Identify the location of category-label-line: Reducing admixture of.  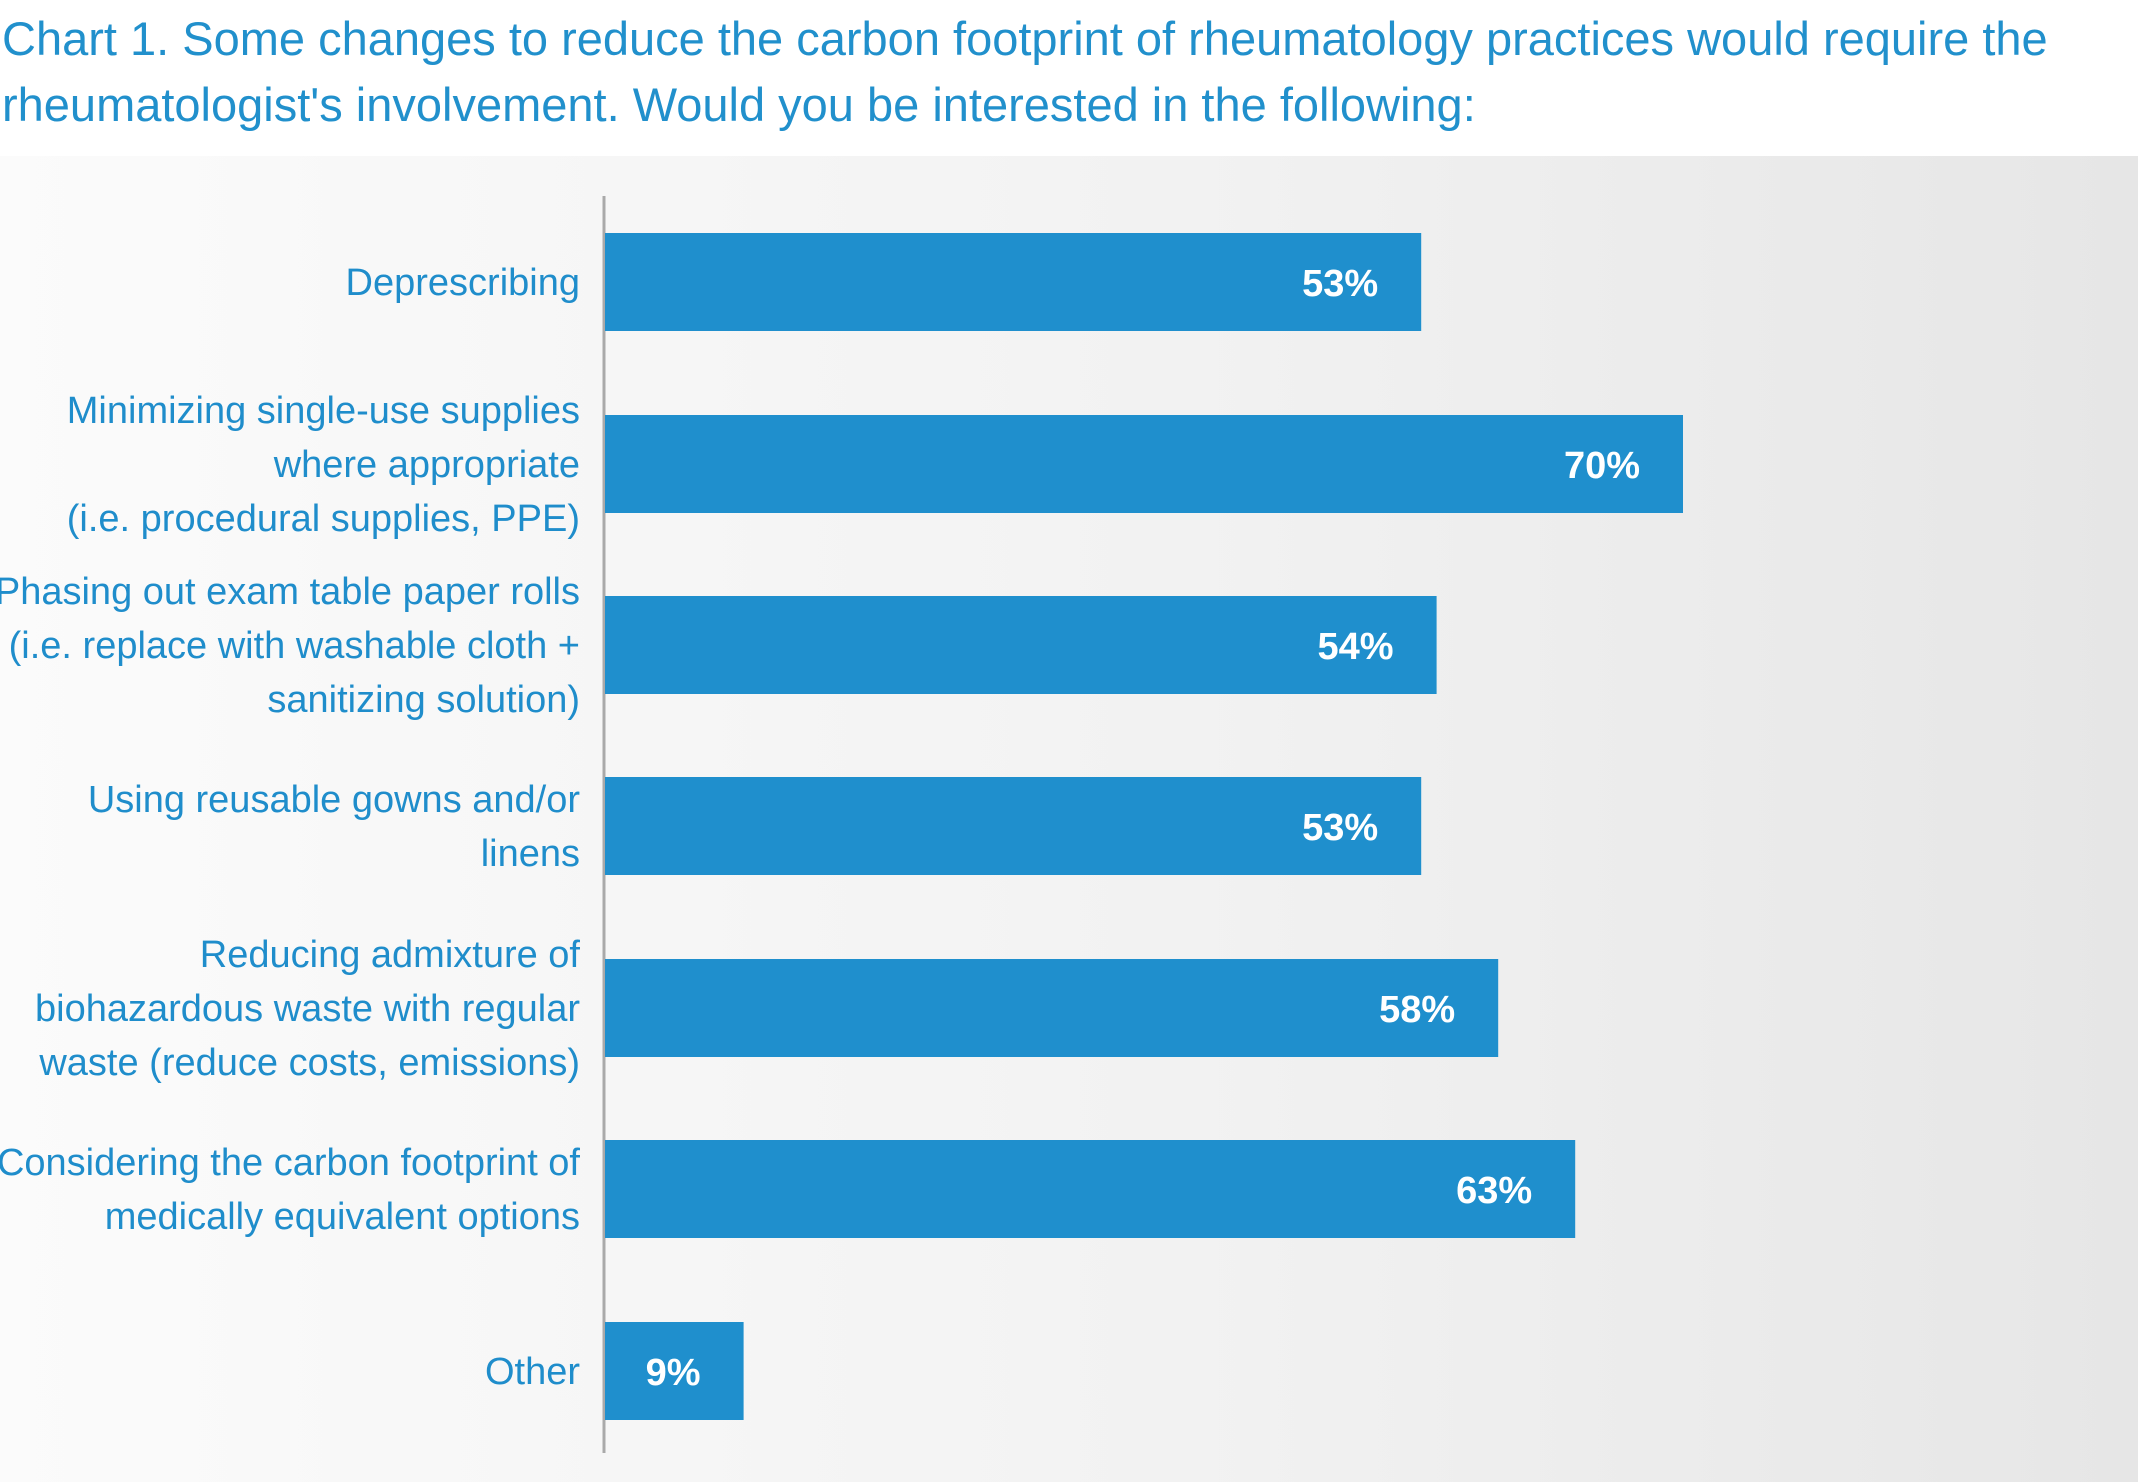
(390, 955).